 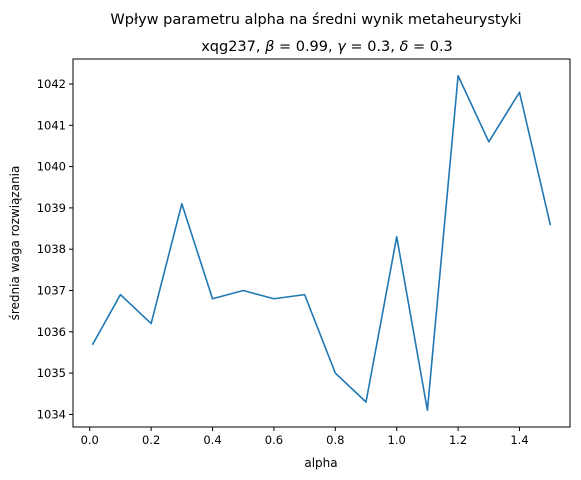 I want to click on x-tick-label: 0.6, so click(x=274, y=440).